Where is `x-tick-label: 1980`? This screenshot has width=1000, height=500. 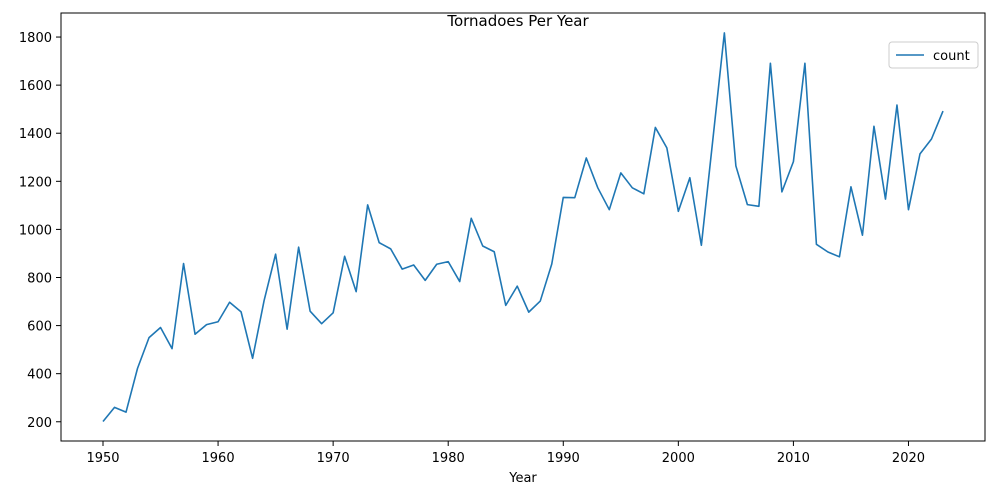 x-tick-label: 1980 is located at coordinates (448, 458).